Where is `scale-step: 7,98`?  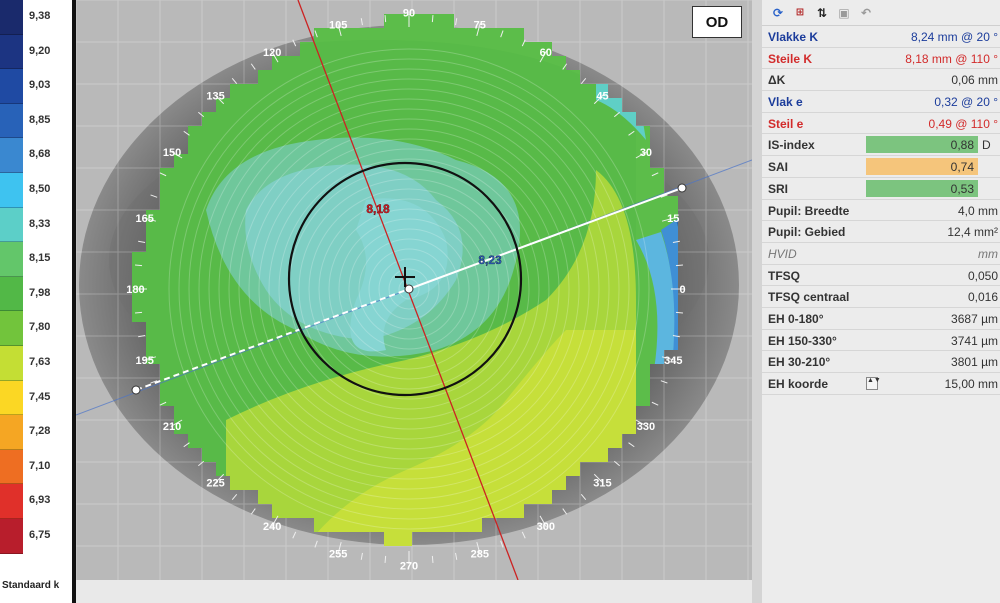
scale-step: 7,98 is located at coordinates (36, 294).